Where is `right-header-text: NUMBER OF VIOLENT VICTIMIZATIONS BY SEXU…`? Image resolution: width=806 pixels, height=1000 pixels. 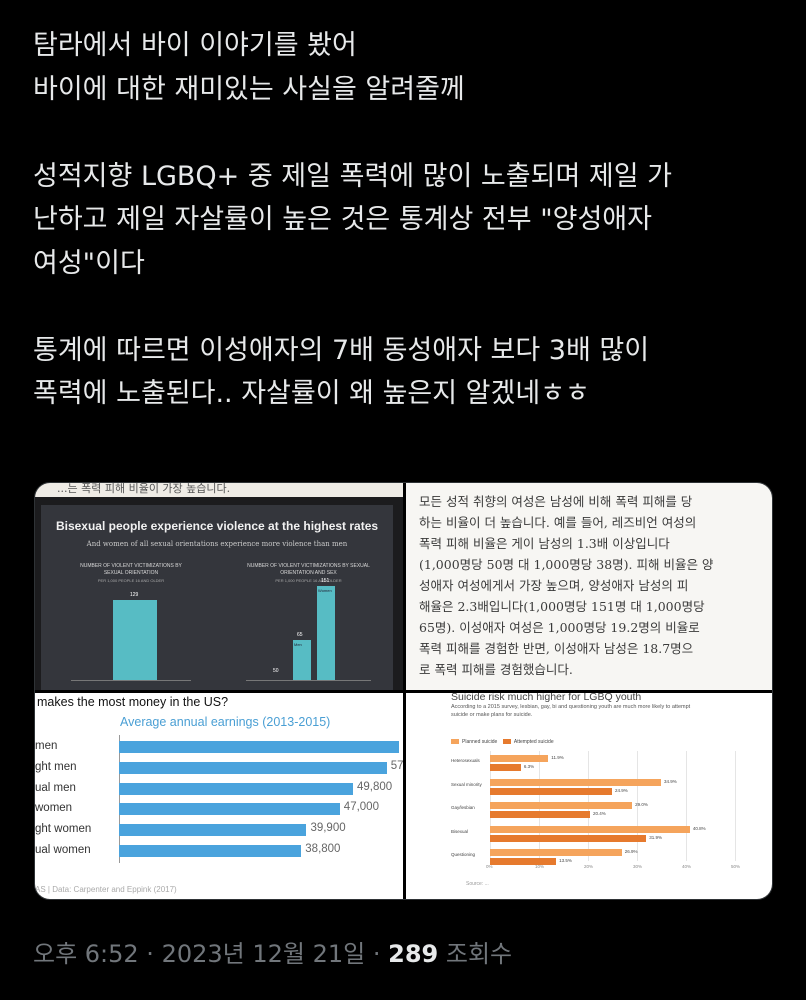
right-header-text: NUMBER OF VIOLENT VICTIMIZATIONS BY SEXU… is located at coordinates (308, 569).